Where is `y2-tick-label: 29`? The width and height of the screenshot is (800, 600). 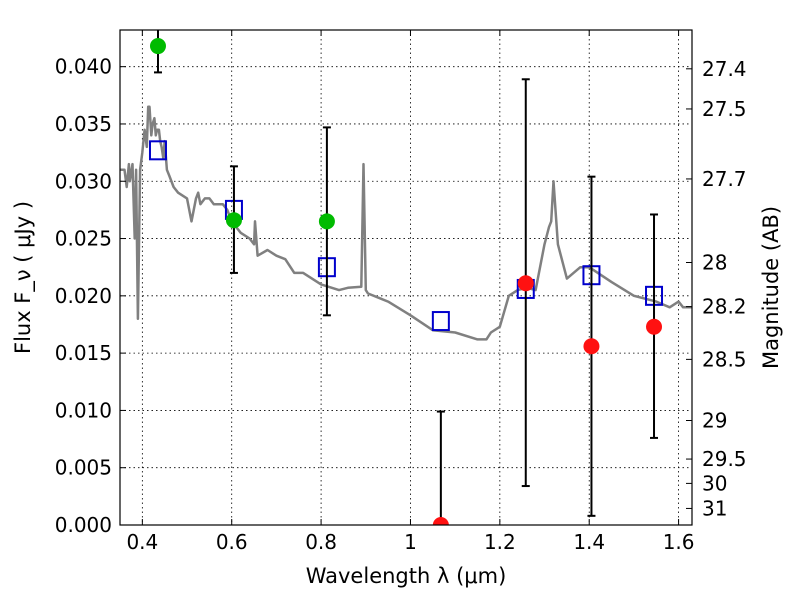 y2-tick-label: 29 is located at coordinates (714, 420).